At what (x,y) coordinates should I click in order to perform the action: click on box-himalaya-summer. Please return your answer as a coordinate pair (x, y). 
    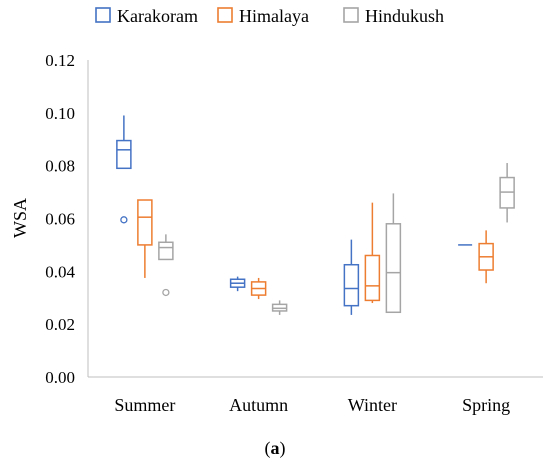
    Looking at the image, I should click on (145, 238).